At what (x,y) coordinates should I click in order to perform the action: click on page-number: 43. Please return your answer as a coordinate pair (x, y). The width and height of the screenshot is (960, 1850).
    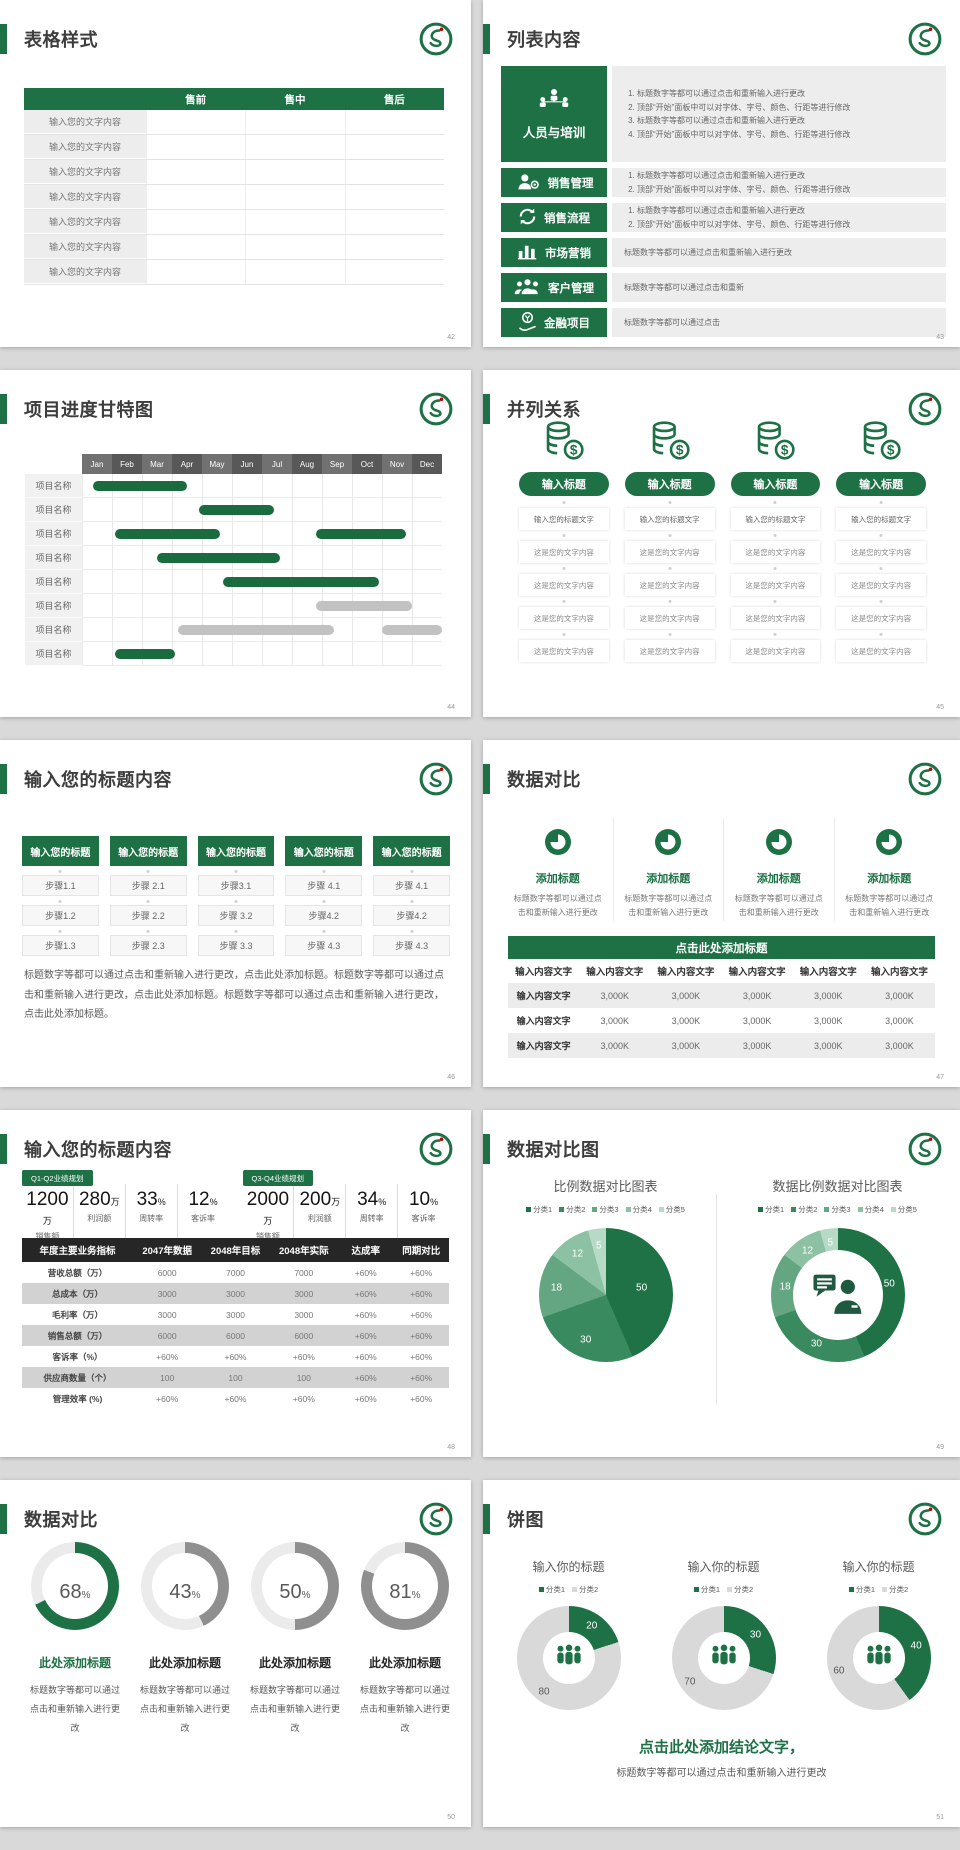
    Looking at the image, I should click on (940, 337).